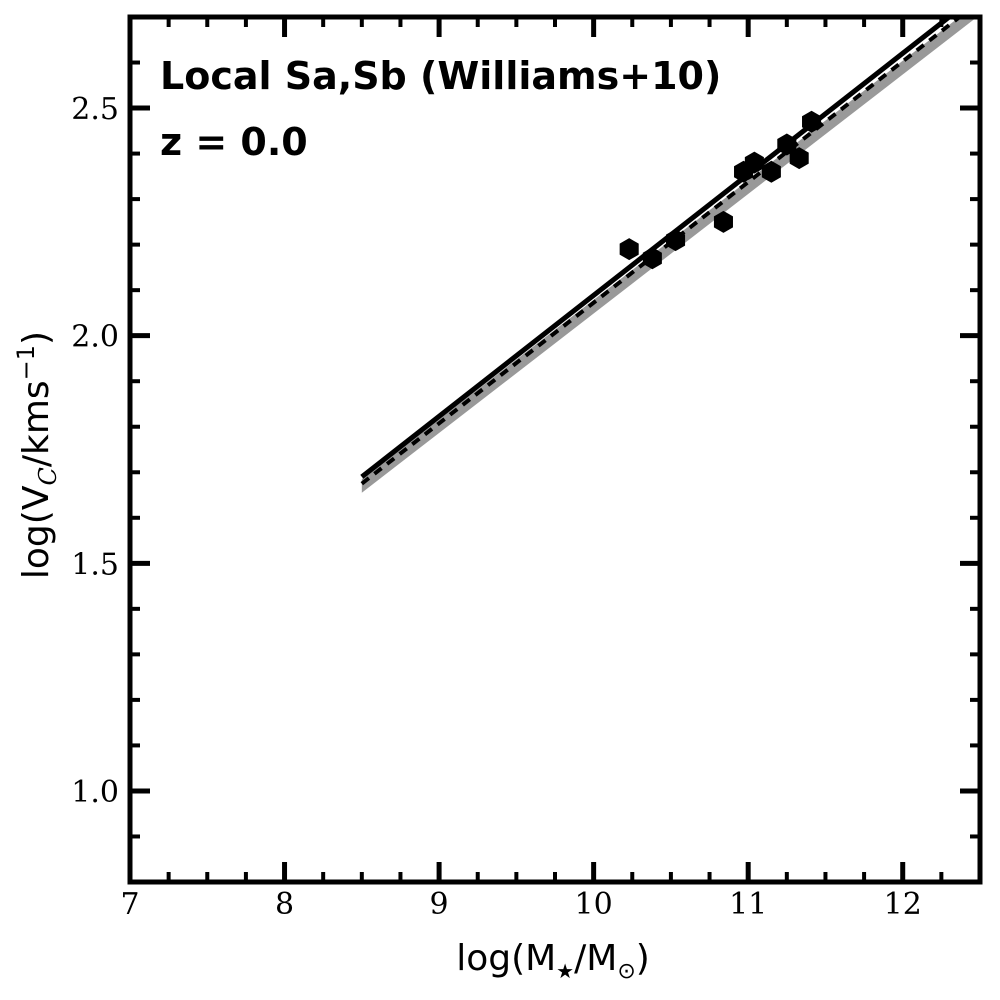 The height and width of the screenshot is (1000, 1000). What do you see at coordinates (95, 337) in the screenshot?
I see `y-tick-label: 2.0` at bounding box center [95, 337].